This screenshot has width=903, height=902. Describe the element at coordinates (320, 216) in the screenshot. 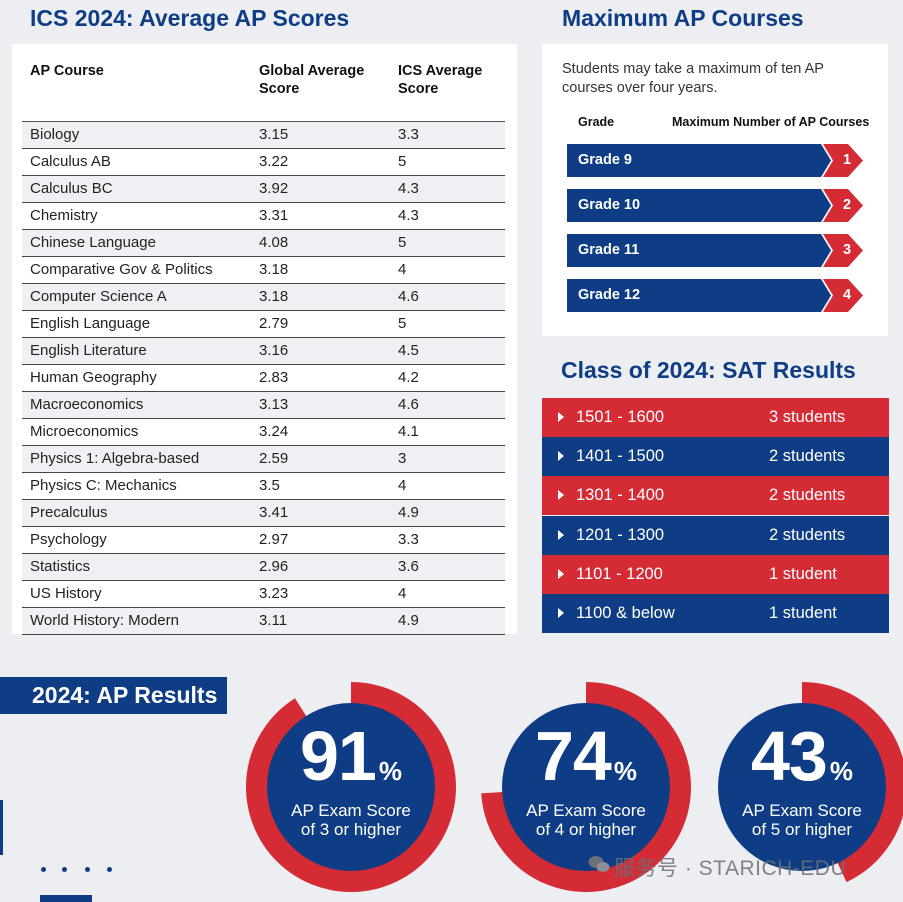

I see `global-average-cell: 3.31` at that location.